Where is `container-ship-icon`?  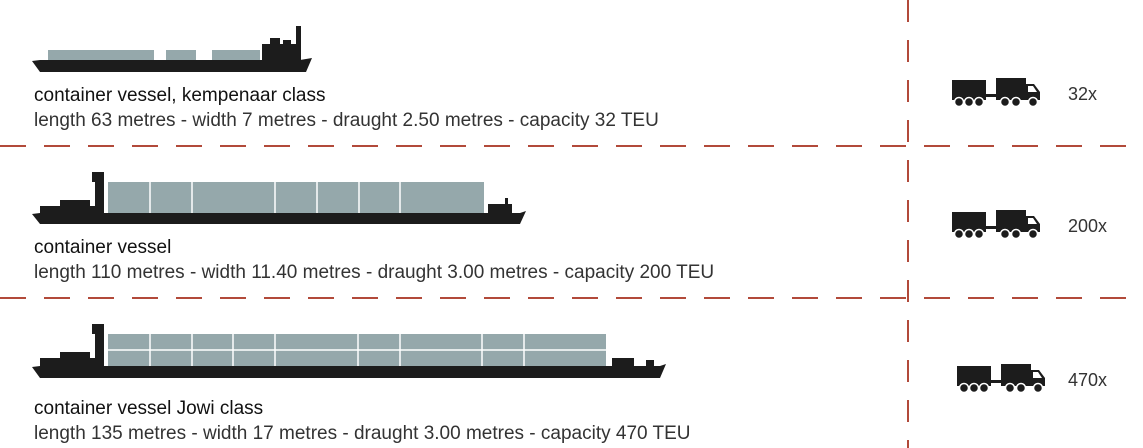 container-ship-icon is located at coordinates (279, 198).